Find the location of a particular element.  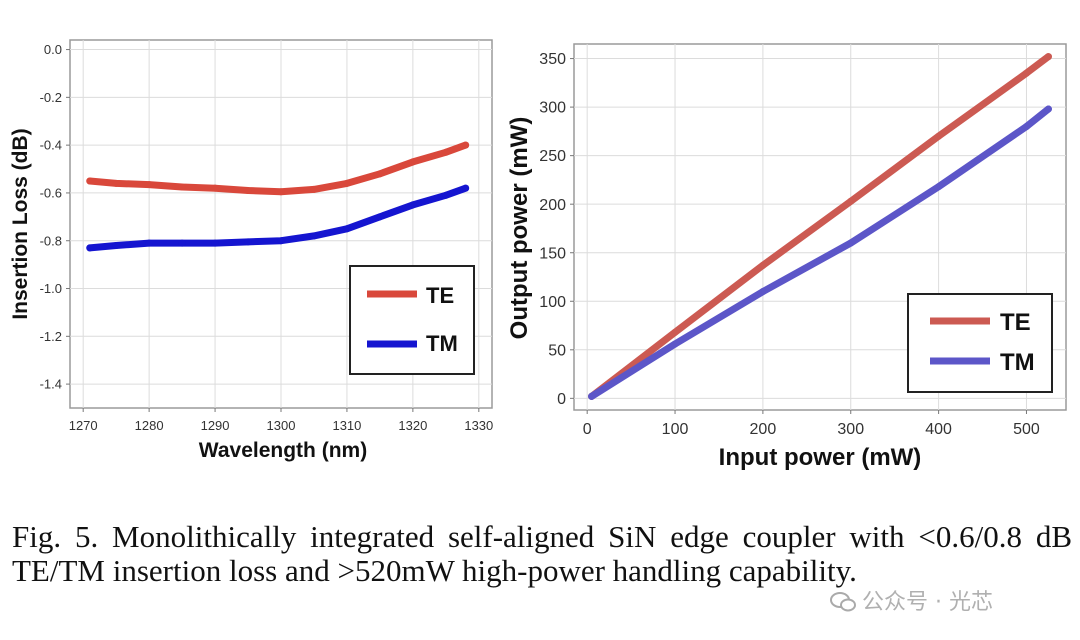

right-legend-te-label: TE is located at coordinates (1015, 322).